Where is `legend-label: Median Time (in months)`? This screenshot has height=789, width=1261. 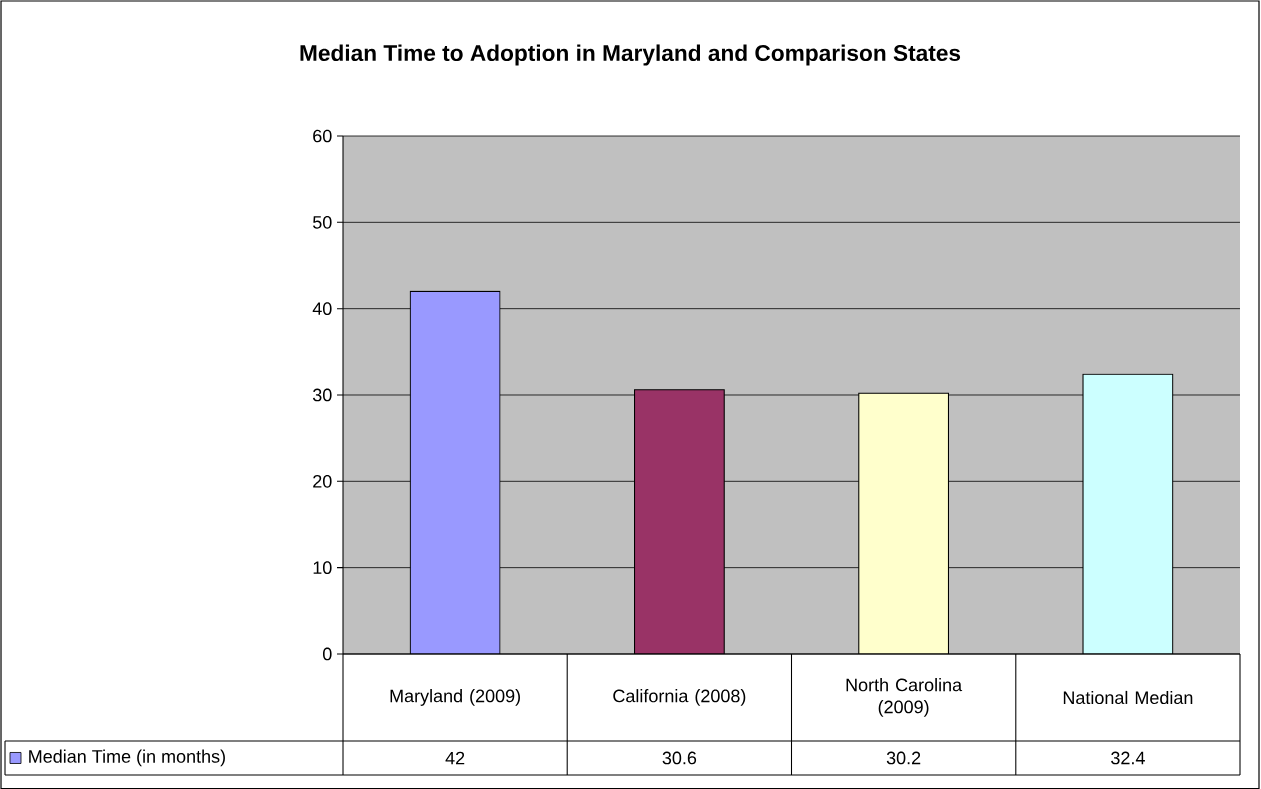 legend-label: Median Time (in months) is located at coordinates (127, 758).